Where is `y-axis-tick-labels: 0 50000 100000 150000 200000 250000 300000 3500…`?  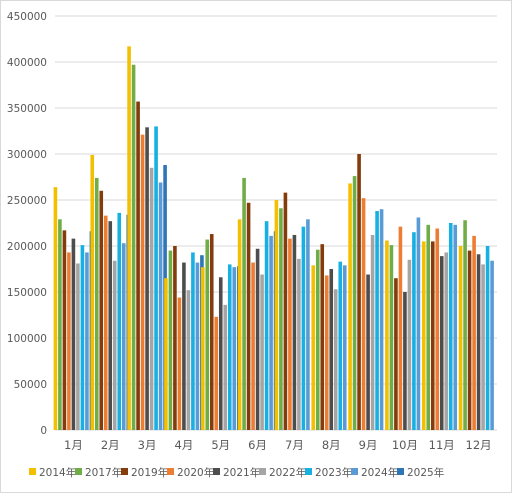
y-axis-tick-labels: 0 50000 100000 150000 200000 250000 300000 3500… is located at coordinates (27, 224).